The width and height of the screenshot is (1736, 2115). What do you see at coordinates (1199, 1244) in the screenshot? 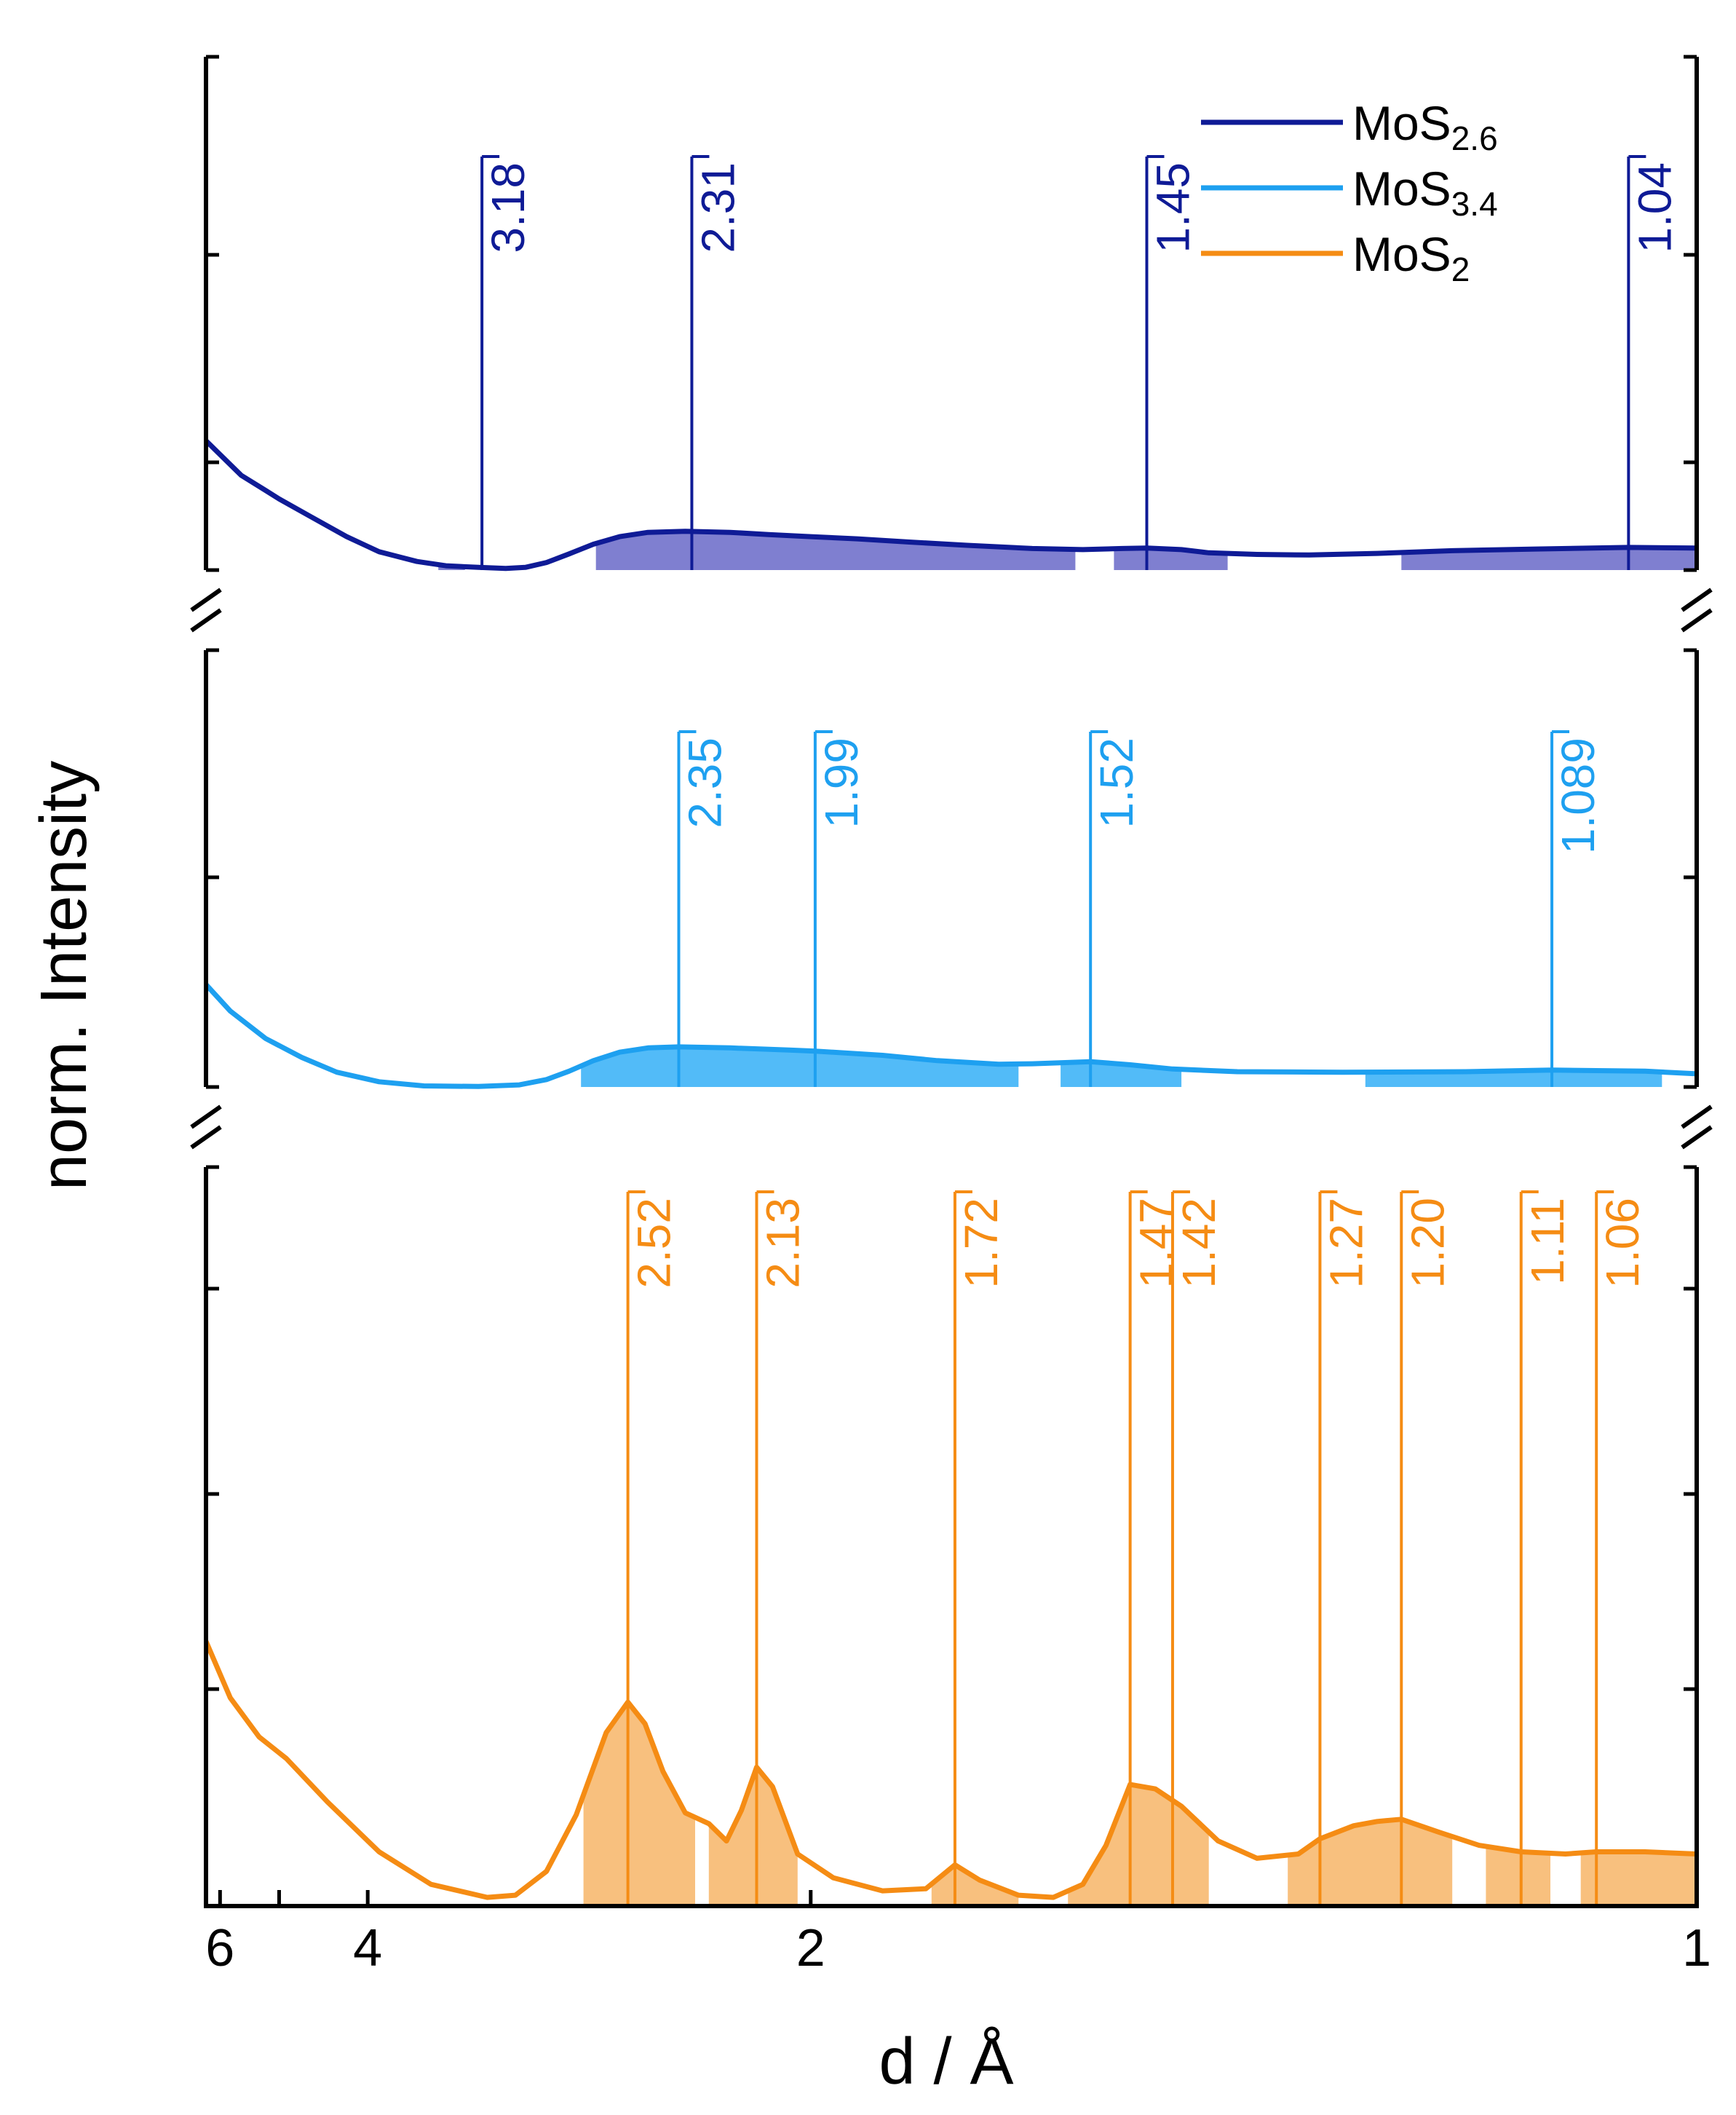
I see `peak-label-1.42: 1.42` at bounding box center [1199, 1244].